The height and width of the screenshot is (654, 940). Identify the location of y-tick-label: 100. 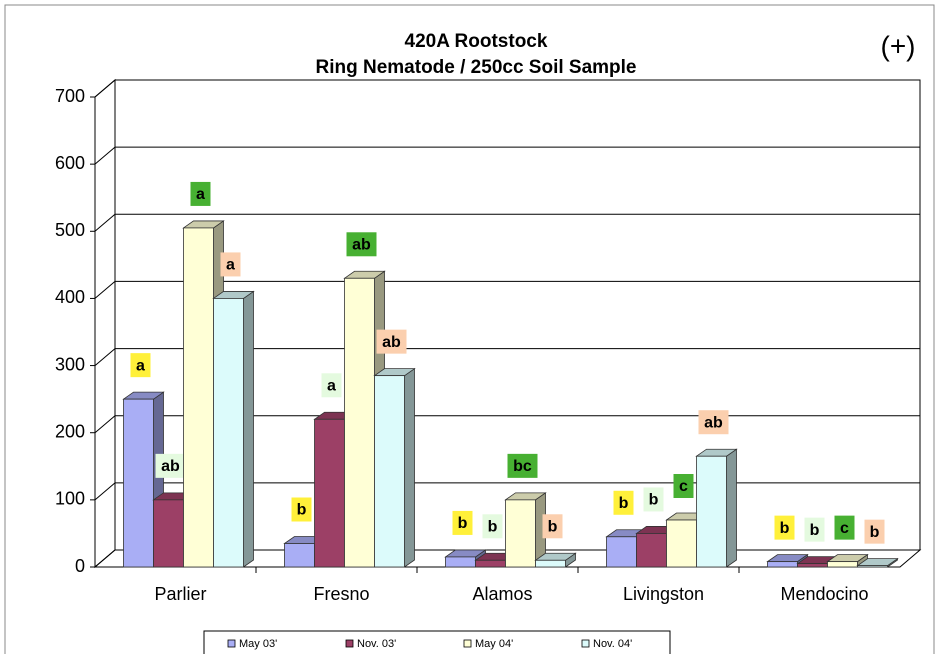
(70, 499).